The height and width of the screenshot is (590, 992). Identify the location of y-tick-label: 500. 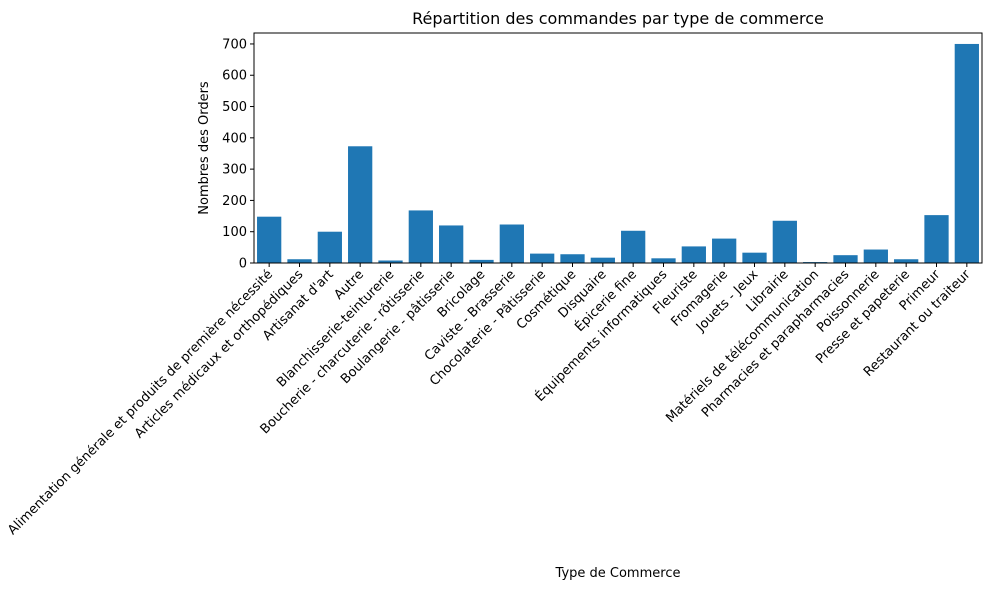
(234, 107).